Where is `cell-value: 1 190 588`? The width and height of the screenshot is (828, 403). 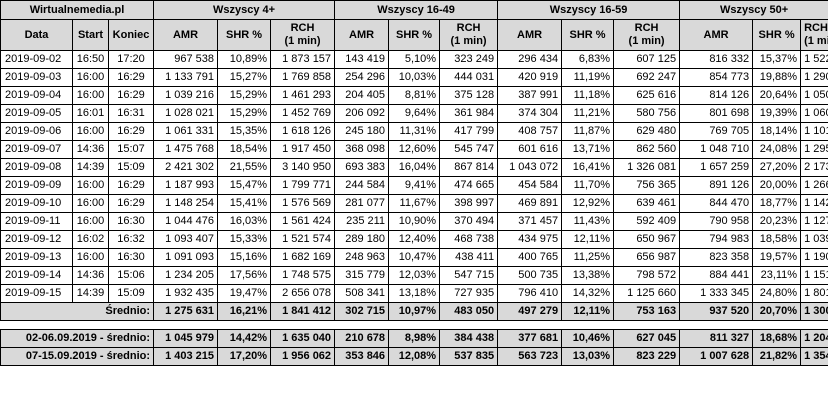 cell-value: 1 190 588 is located at coordinates (814, 257).